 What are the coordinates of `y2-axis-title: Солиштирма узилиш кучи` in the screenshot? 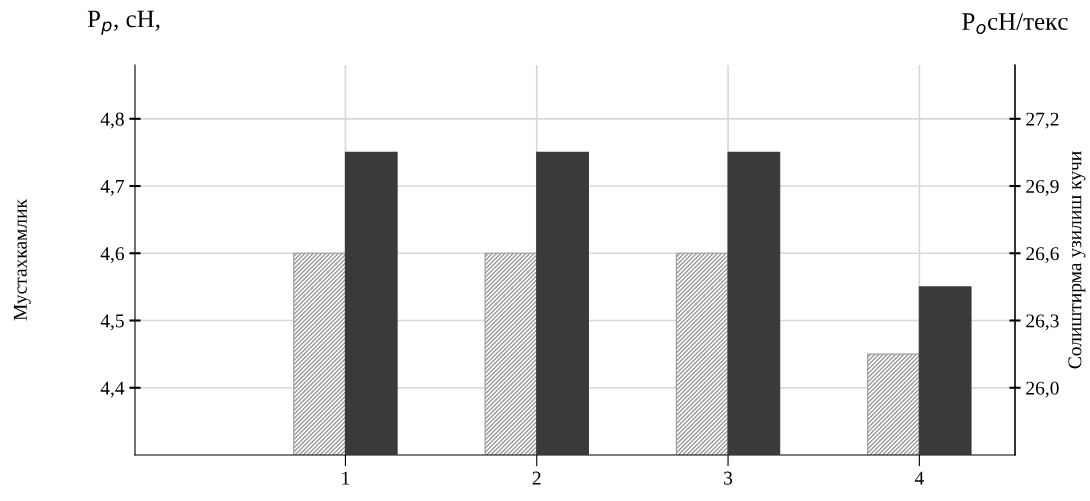 It's located at (1077, 260).